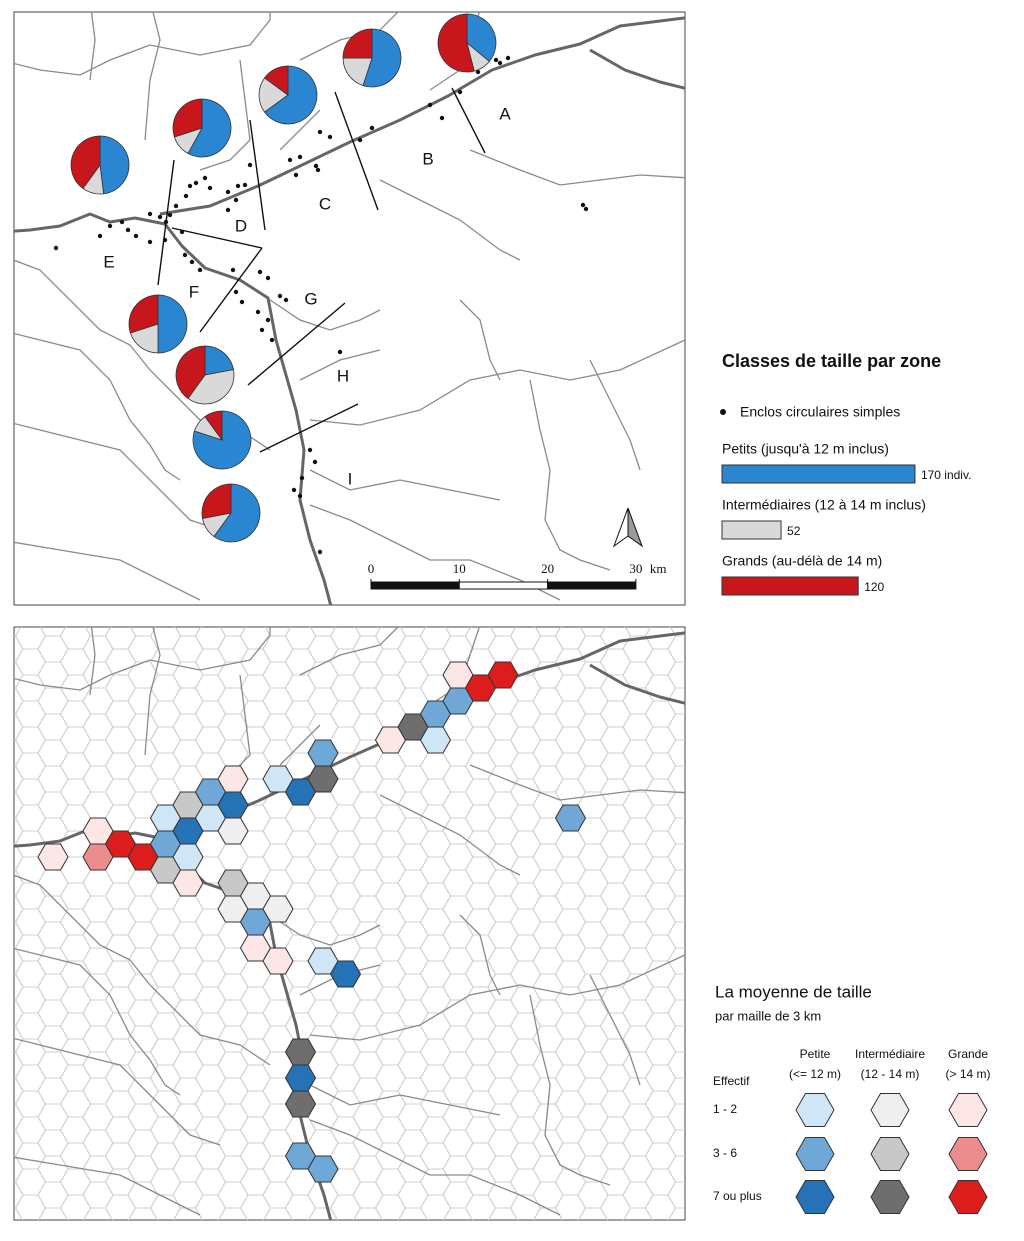  I want to click on zone-label: B, so click(427, 158).